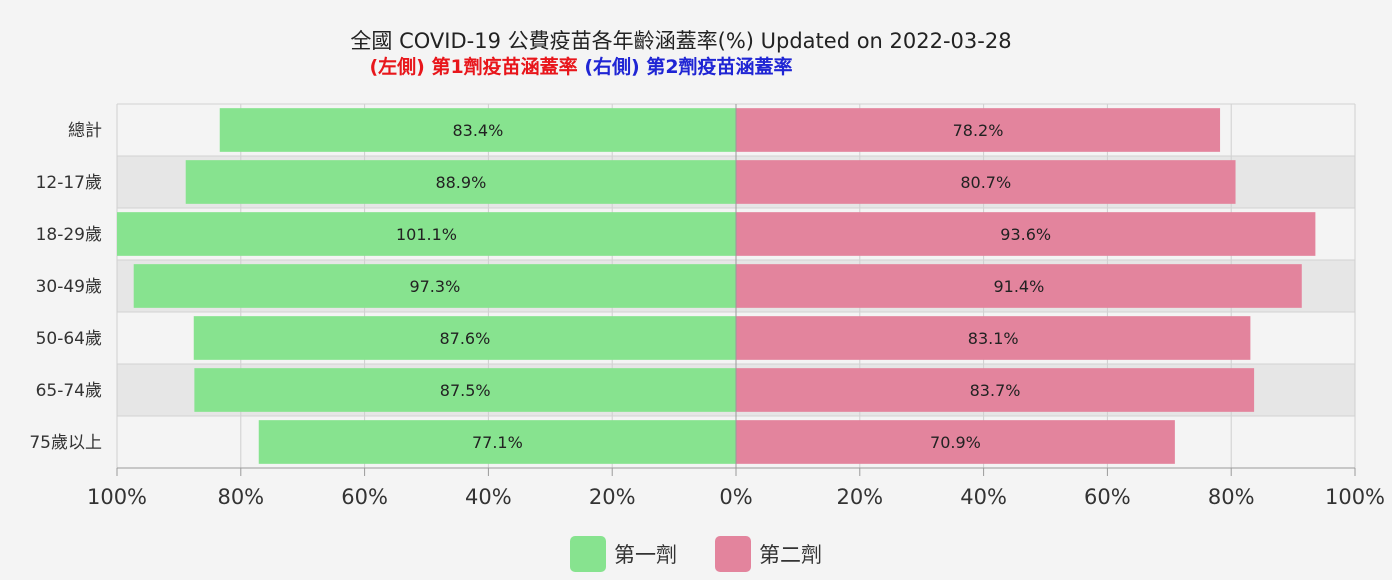  I want to click on data-label-dose2: 91.4%, so click(1018, 286).